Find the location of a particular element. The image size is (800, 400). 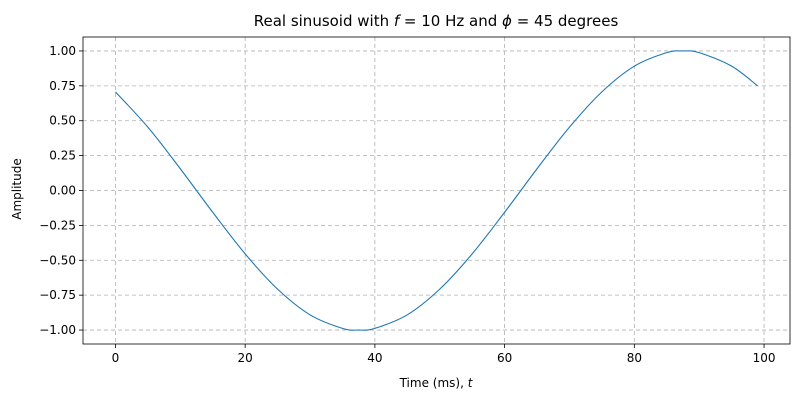

x-axis-label: Time (ms), t is located at coordinates (436, 383).